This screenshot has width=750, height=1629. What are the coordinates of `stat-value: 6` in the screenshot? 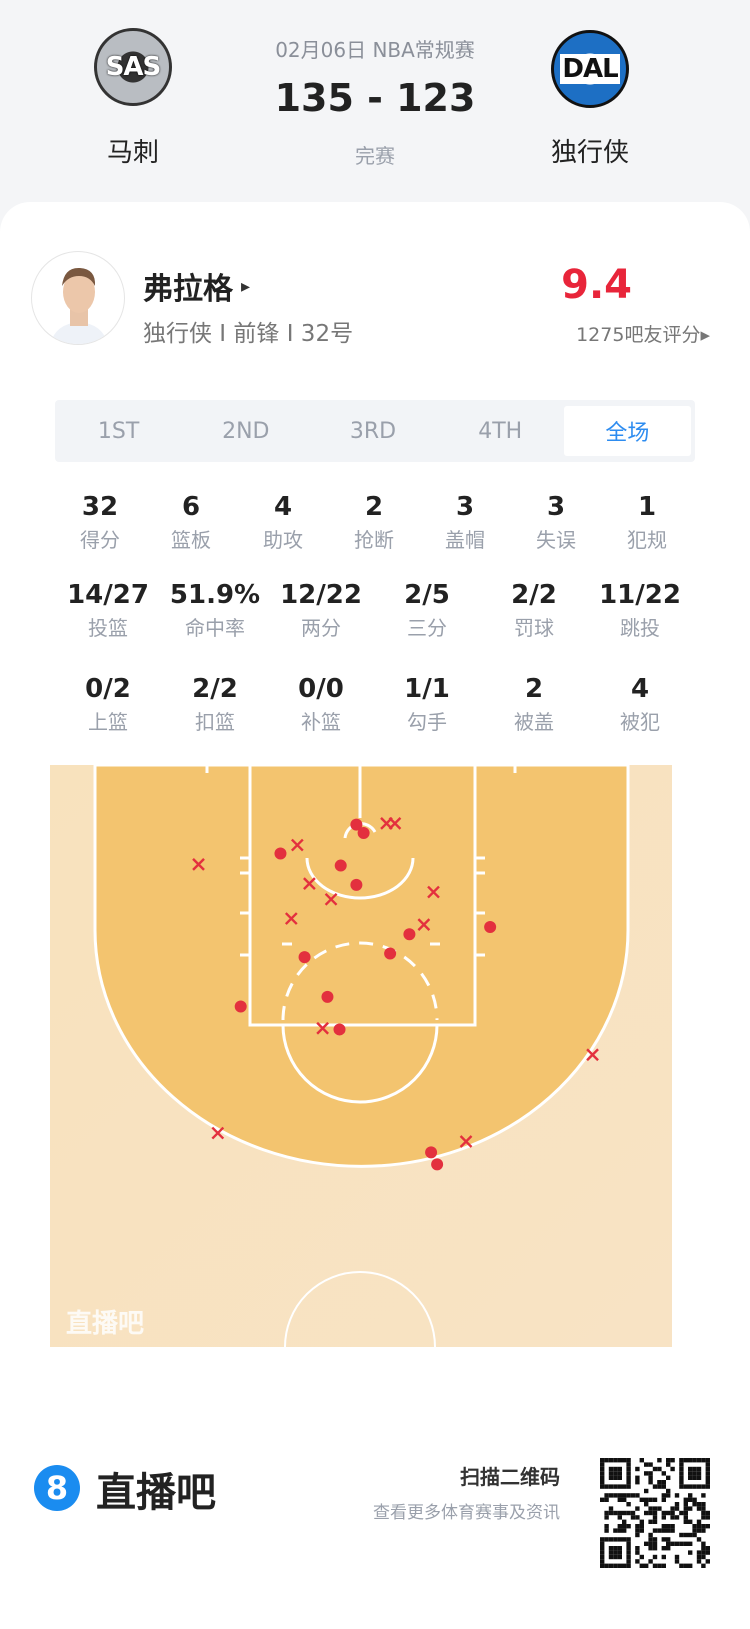 It's located at (191, 507).